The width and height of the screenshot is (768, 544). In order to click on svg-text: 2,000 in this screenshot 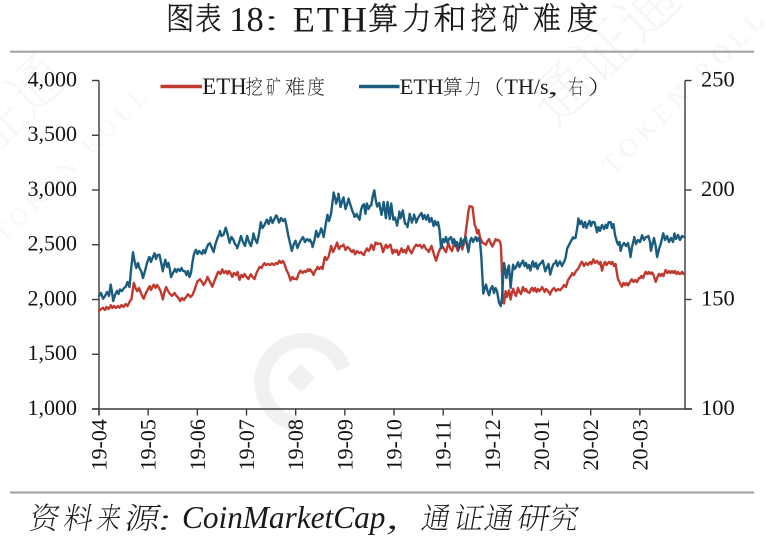, I will do `click(53, 297)`.